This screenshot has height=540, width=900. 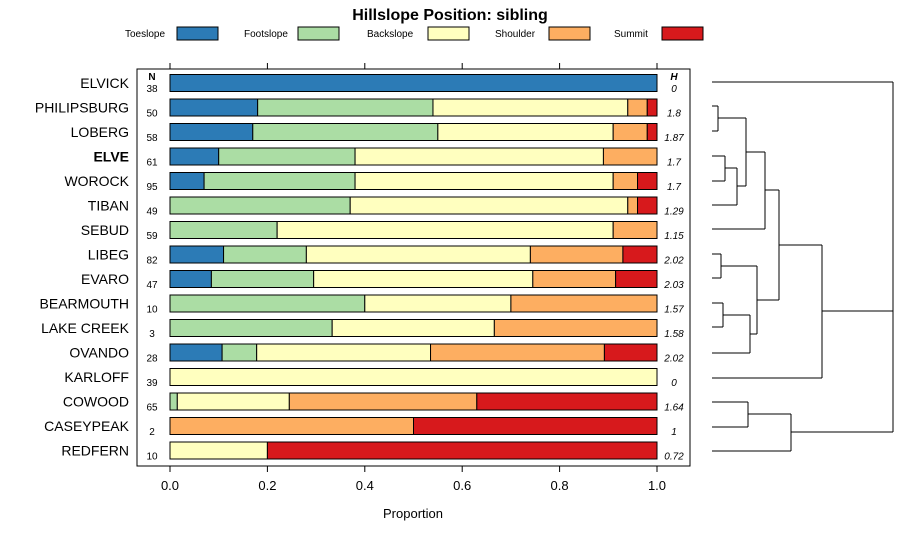 I want to click on bar-bearmouth-backslope, so click(x=438, y=303).